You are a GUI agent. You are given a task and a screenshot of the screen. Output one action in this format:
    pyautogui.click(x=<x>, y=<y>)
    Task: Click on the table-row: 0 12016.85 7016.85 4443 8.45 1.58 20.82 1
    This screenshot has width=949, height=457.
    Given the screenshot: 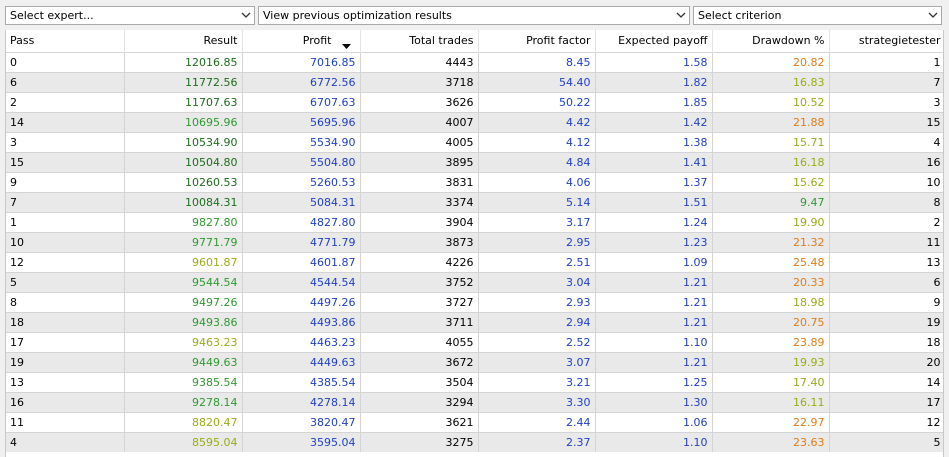 What is the action you would take?
    pyautogui.click(x=474, y=61)
    